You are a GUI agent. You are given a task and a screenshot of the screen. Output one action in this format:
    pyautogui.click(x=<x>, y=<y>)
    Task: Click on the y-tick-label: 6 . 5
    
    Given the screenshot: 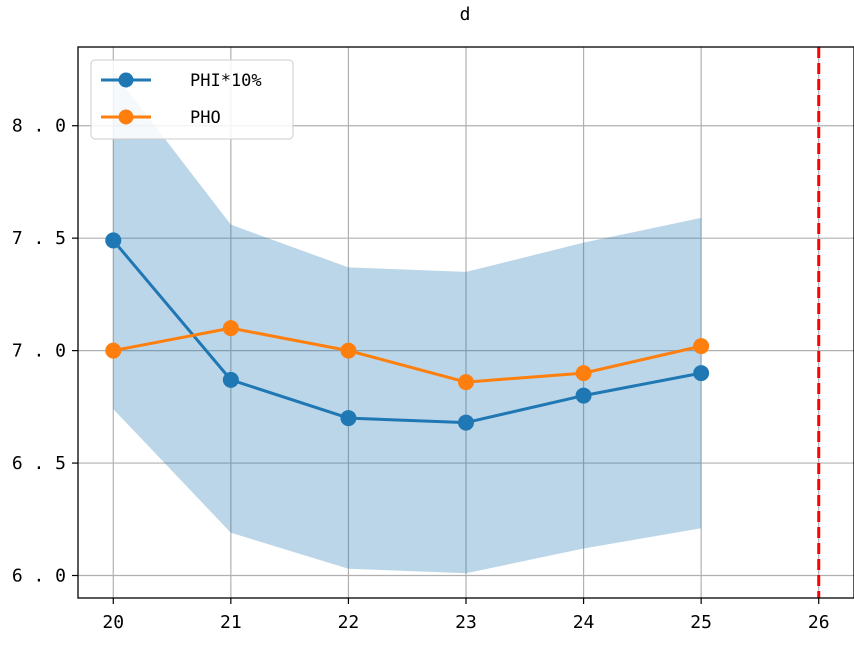 What is the action you would take?
    pyautogui.click(x=39, y=463)
    